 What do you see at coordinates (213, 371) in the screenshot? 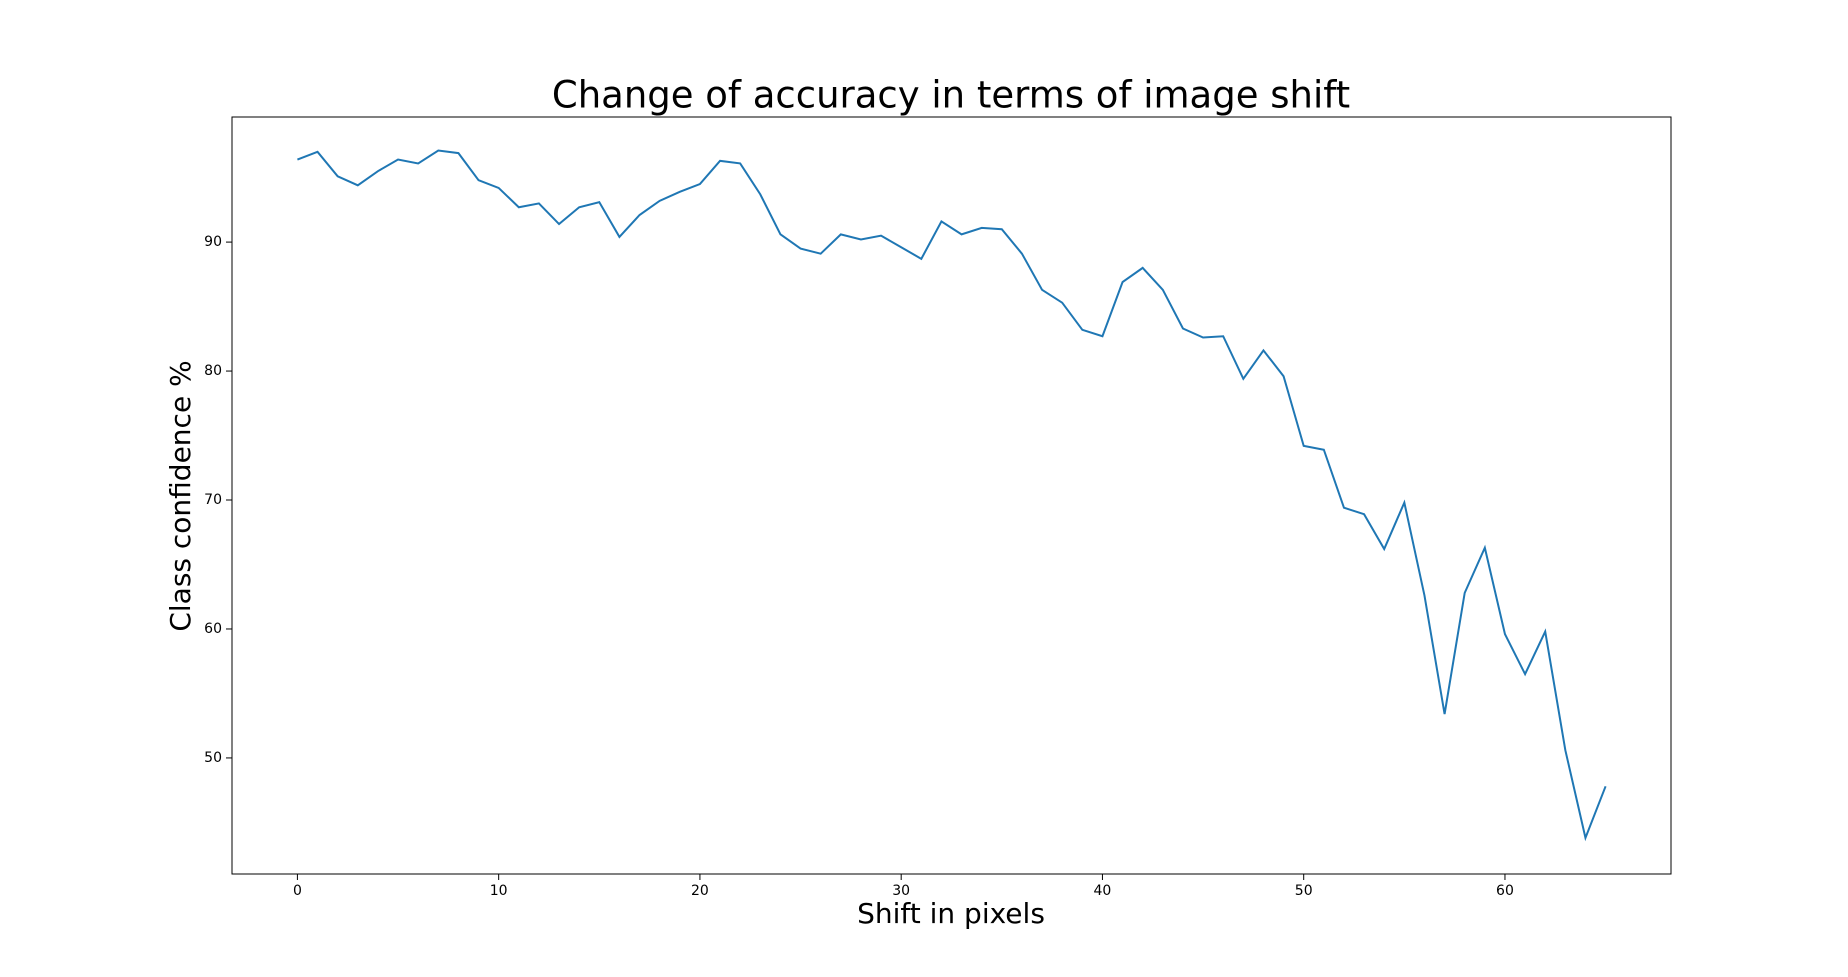
I see `y-tick-label: 80` at bounding box center [213, 371].